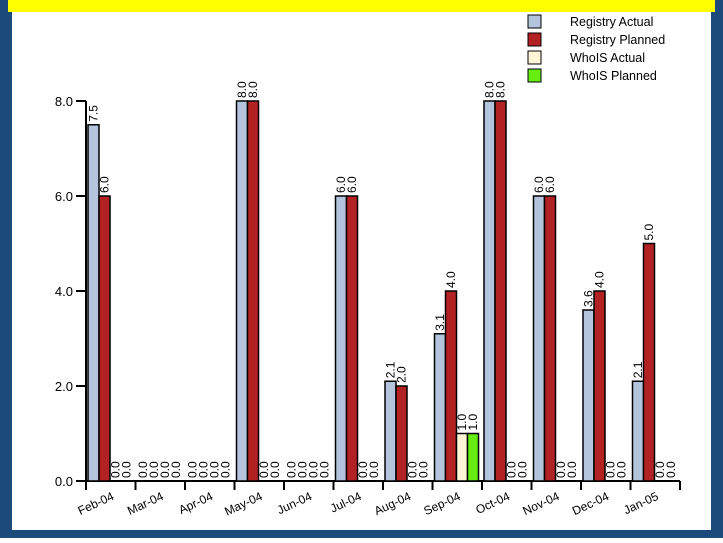 The height and width of the screenshot is (543, 723). Describe the element at coordinates (440, 322) in the screenshot. I see `value-label: 3.1` at that location.